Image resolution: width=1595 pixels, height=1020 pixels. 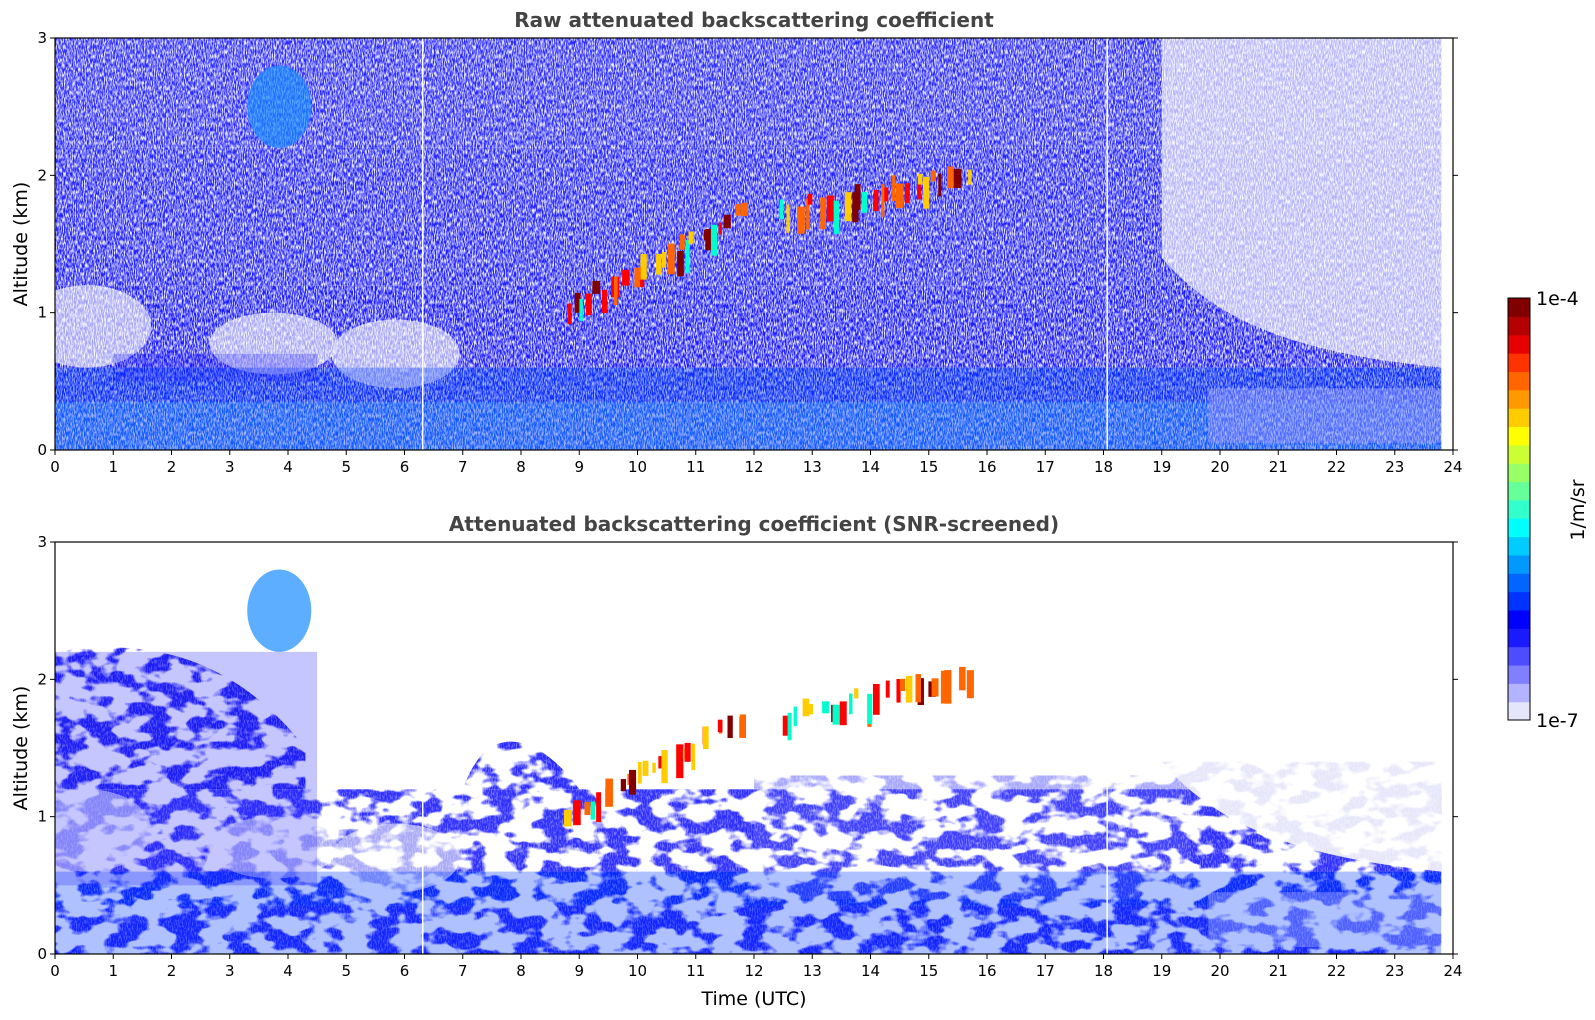 What do you see at coordinates (1336, 467) in the screenshot?
I see `x-tick-label: 22` at bounding box center [1336, 467].